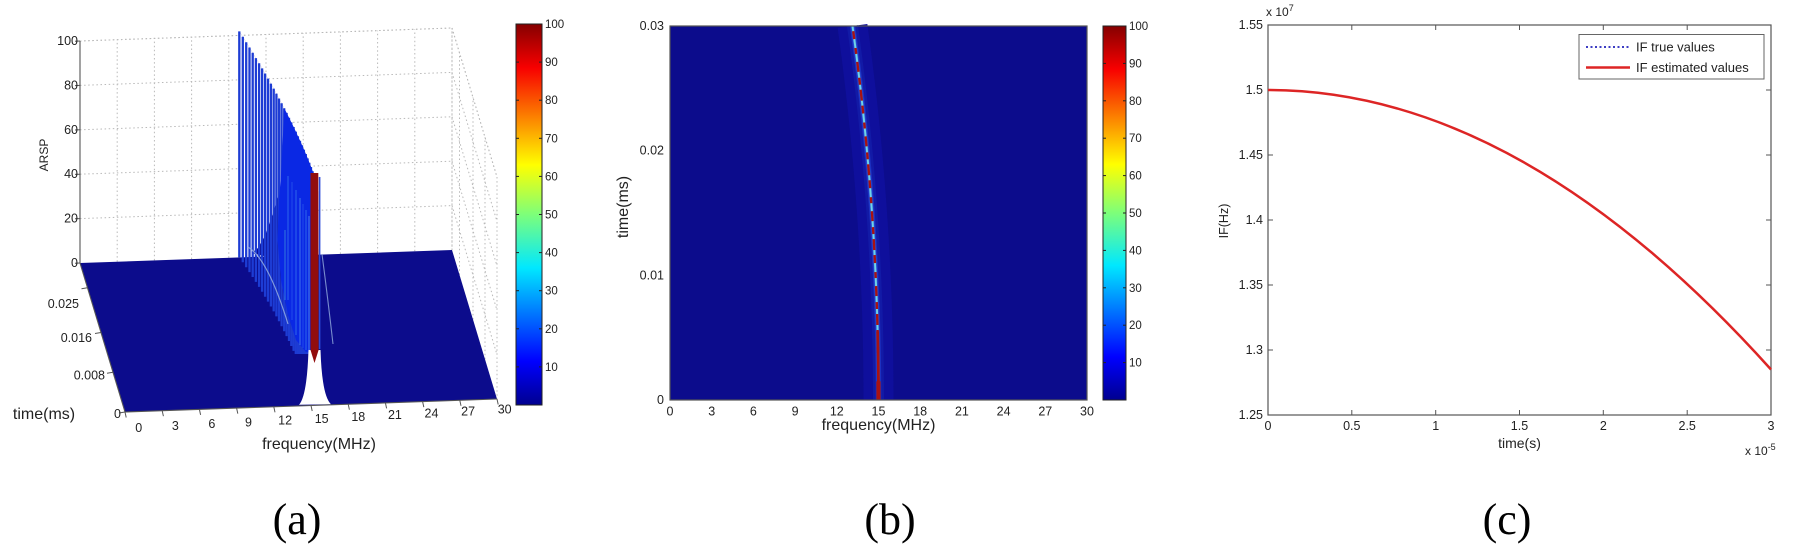 The width and height of the screenshot is (1793, 555). What do you see at coordinates (889, 519) in the screenshot?
I see `svg-text: (b)` at bounding box center [889, 519].